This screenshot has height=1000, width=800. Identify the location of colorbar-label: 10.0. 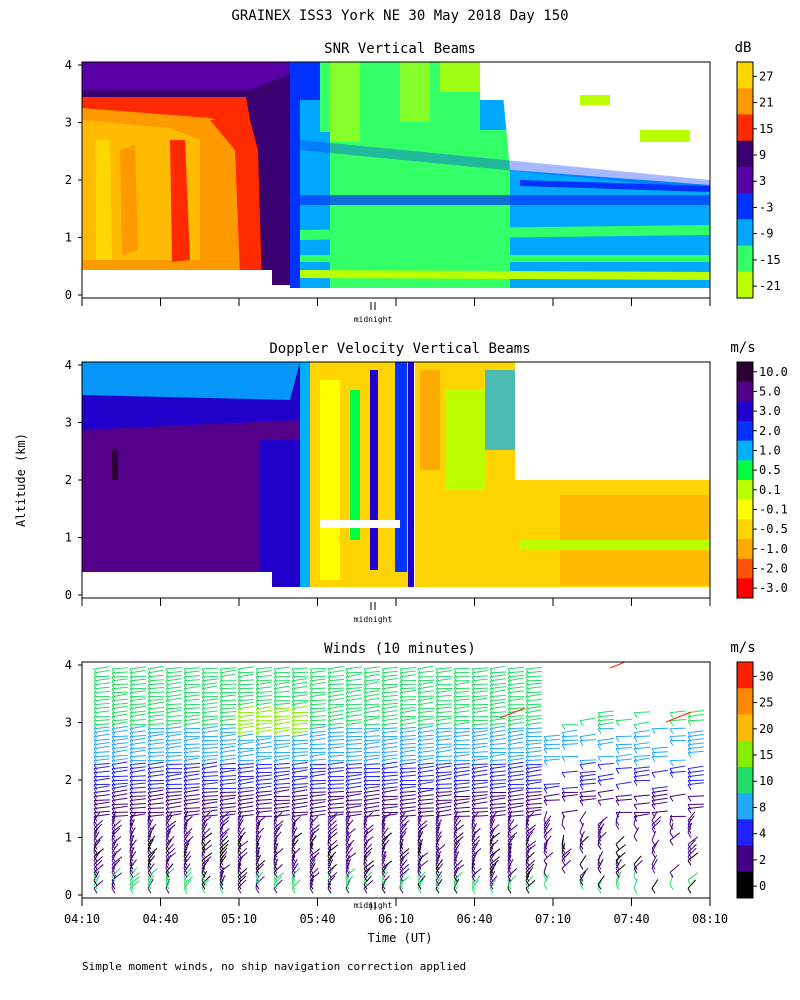
(773, 372).